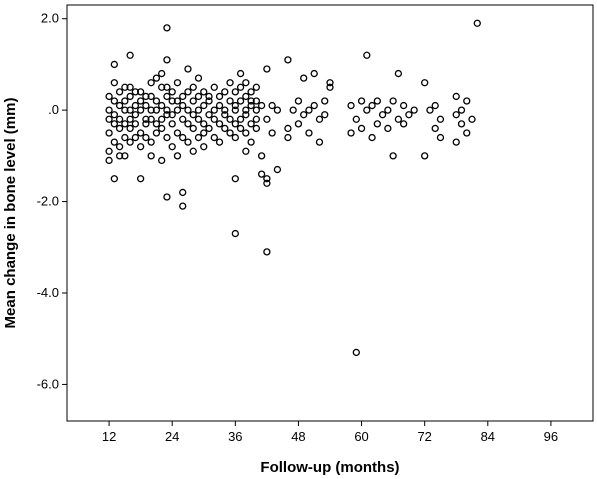 This screenshot has height=479, width=597. What do you see at coordinates (48, 201) in the screenshot?
I see `y-tick-label: -2.0` at bounding box center [48, 201].